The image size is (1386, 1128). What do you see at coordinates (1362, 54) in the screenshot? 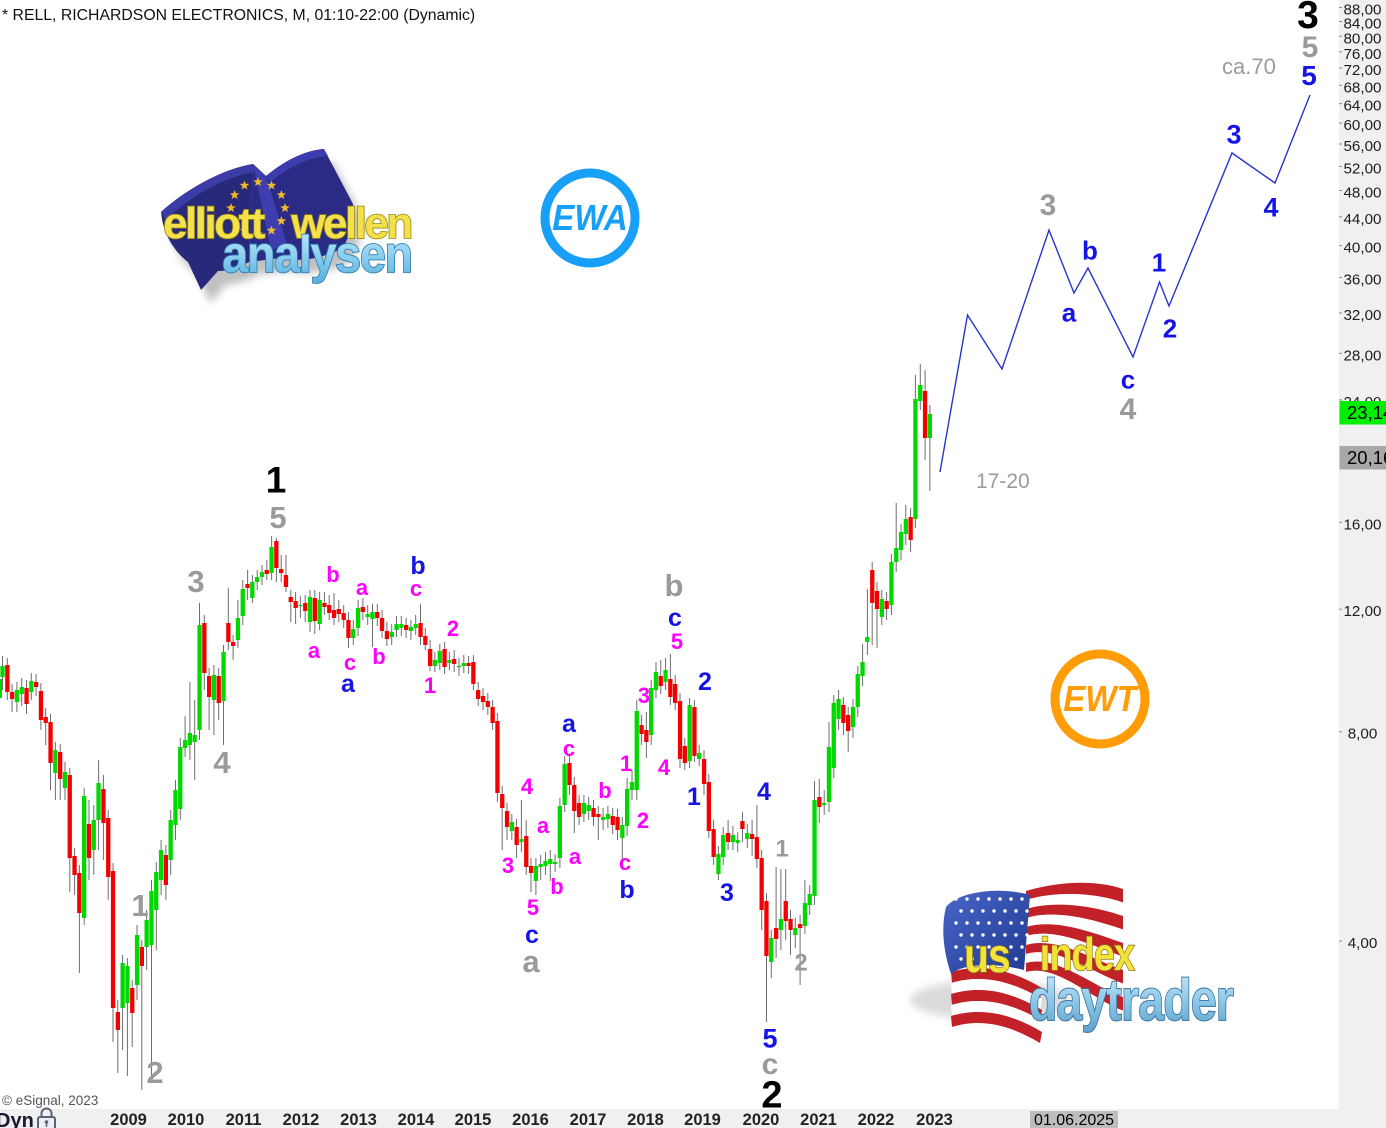
I see `svg-text: 76,00` at bounding box center [1362, 54].